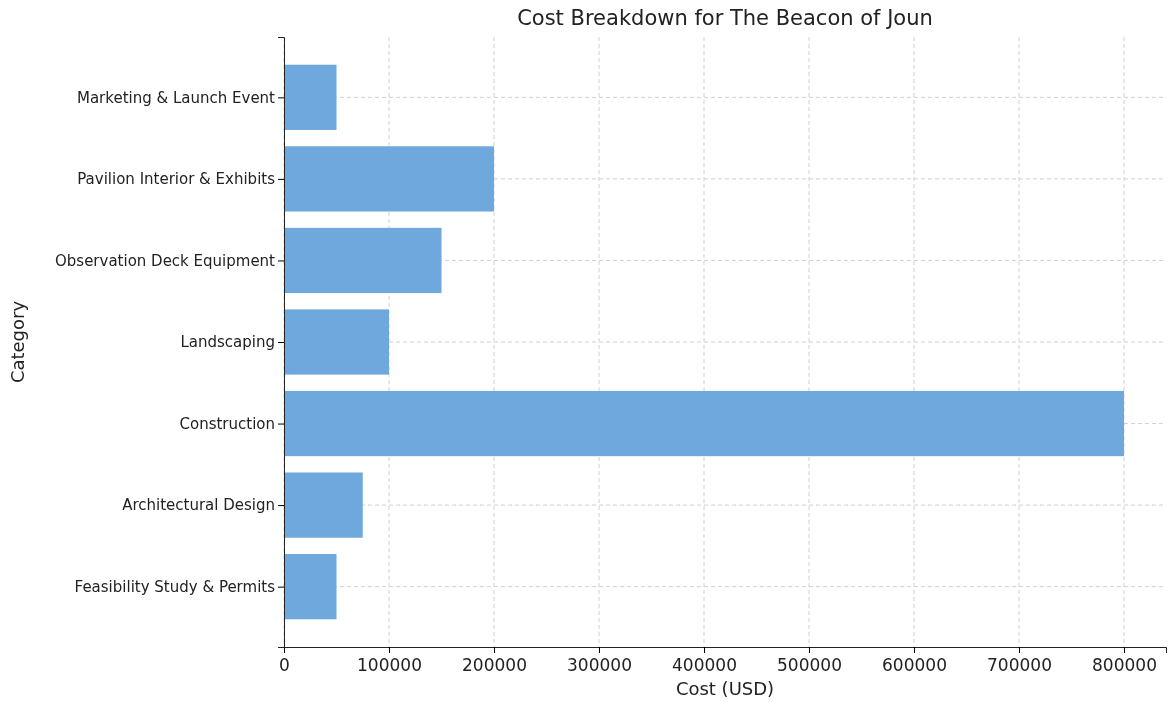 Image resolution: width=1170 pixels, height=702 pixels. Describe the element at coordinates (175, 586) in the screenshot. I see `y-tick-label: Feasibility Study & Permits` at that location.